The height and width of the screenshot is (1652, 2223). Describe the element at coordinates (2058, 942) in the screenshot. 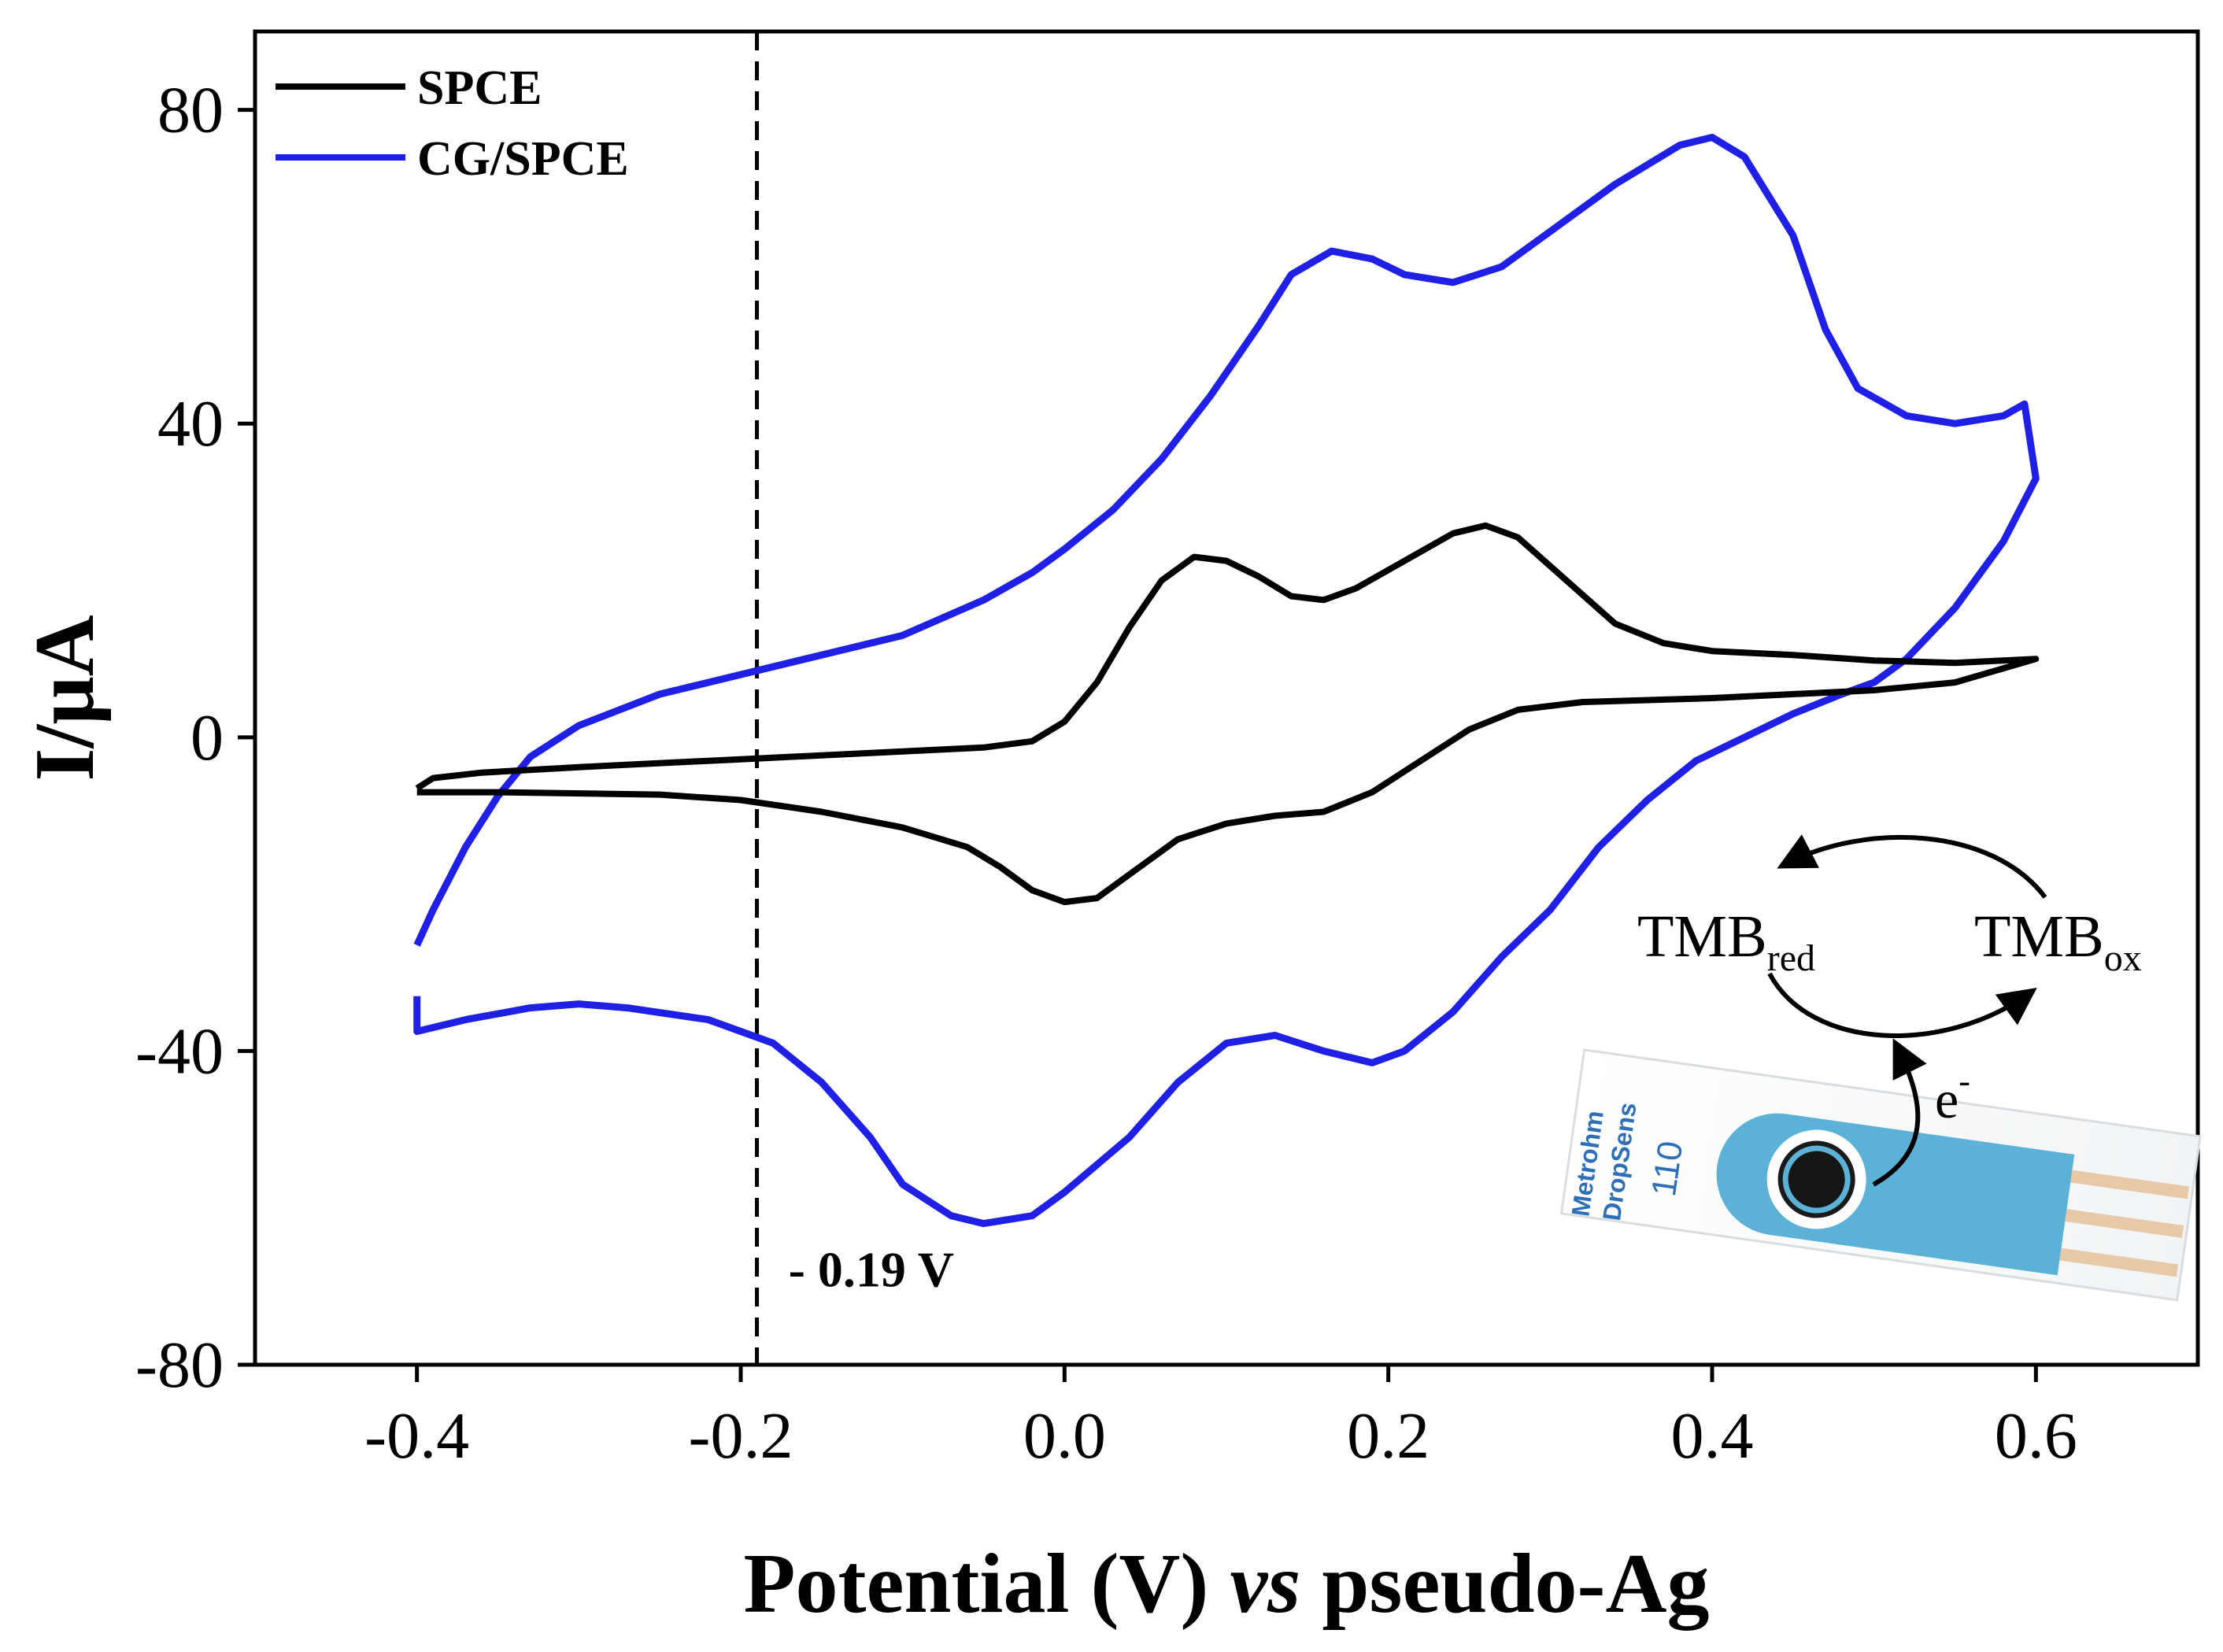

I see `tmb-oxidized-label: TMBox` at that location.